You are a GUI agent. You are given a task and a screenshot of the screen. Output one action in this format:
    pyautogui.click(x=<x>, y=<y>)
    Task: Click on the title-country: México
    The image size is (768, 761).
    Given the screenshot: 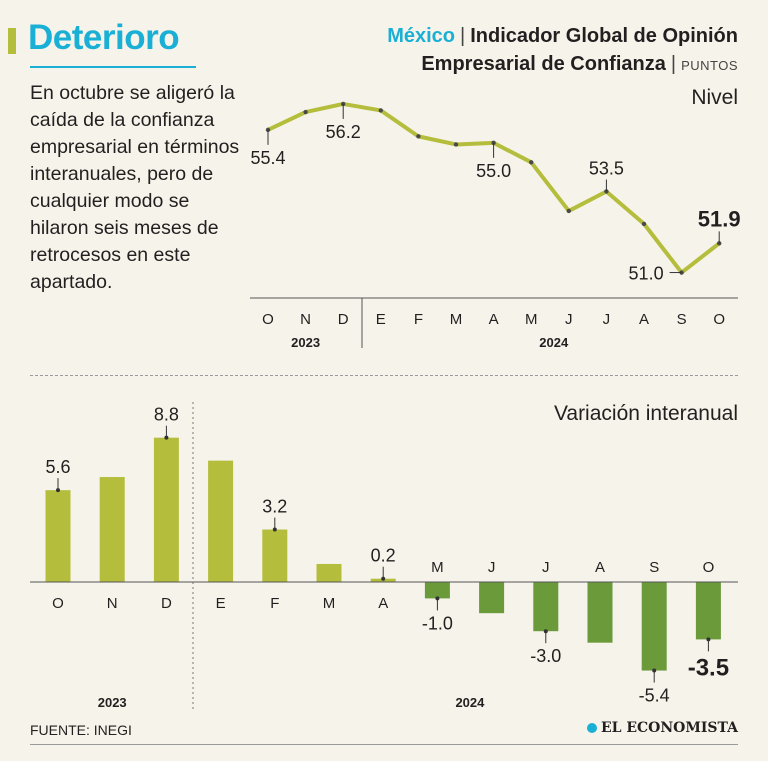 What is the action you would take?
    pyautogui.click(x=421, y=36)
    